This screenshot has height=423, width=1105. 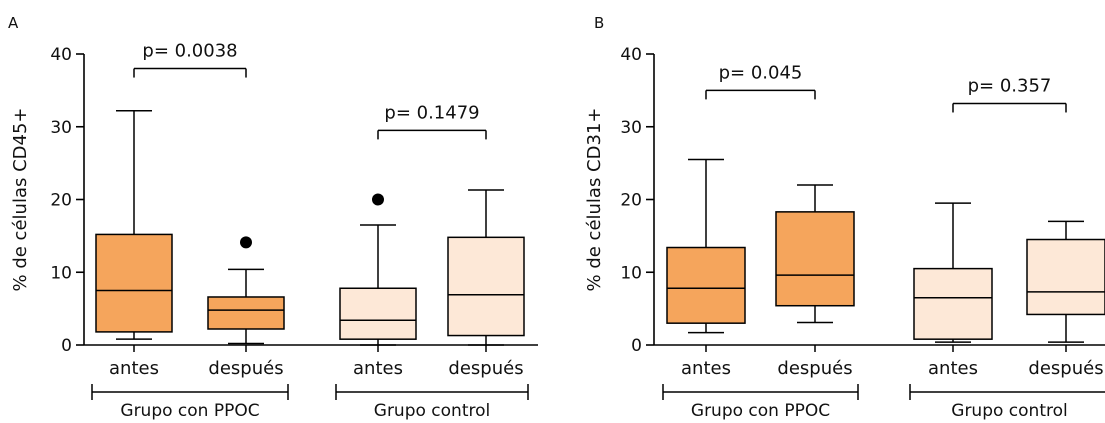 What do you see at coordinates (189, 51) in the screenshot?
I see `p-value-label: p= 0.0038` at bounding box center [189, 51].